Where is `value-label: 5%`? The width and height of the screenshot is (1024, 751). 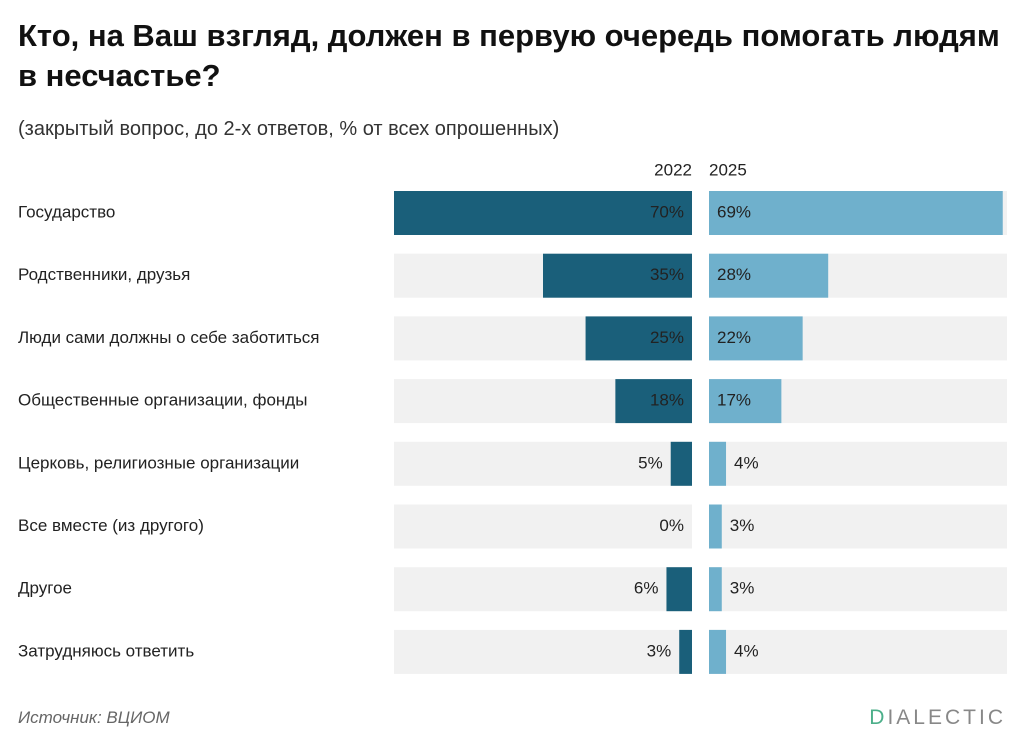 value-label: 5% is located at coordinates (650, 462).